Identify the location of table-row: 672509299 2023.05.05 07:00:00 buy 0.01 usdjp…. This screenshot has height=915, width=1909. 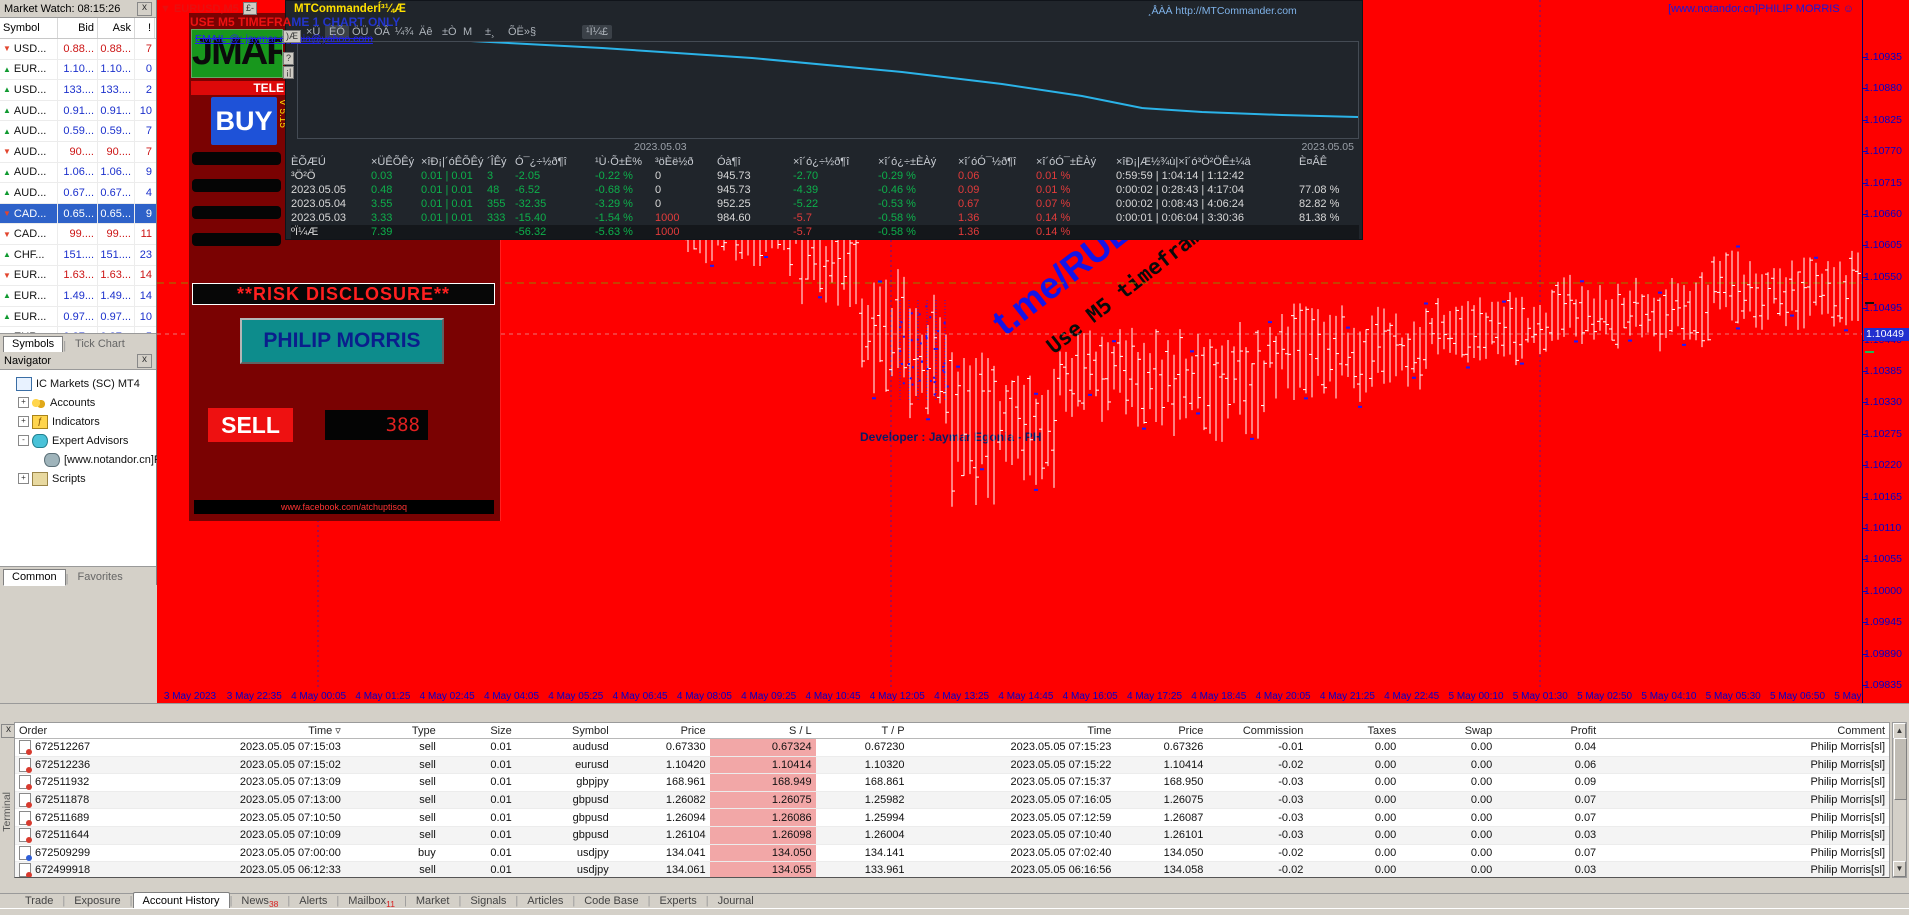
(952, 853).